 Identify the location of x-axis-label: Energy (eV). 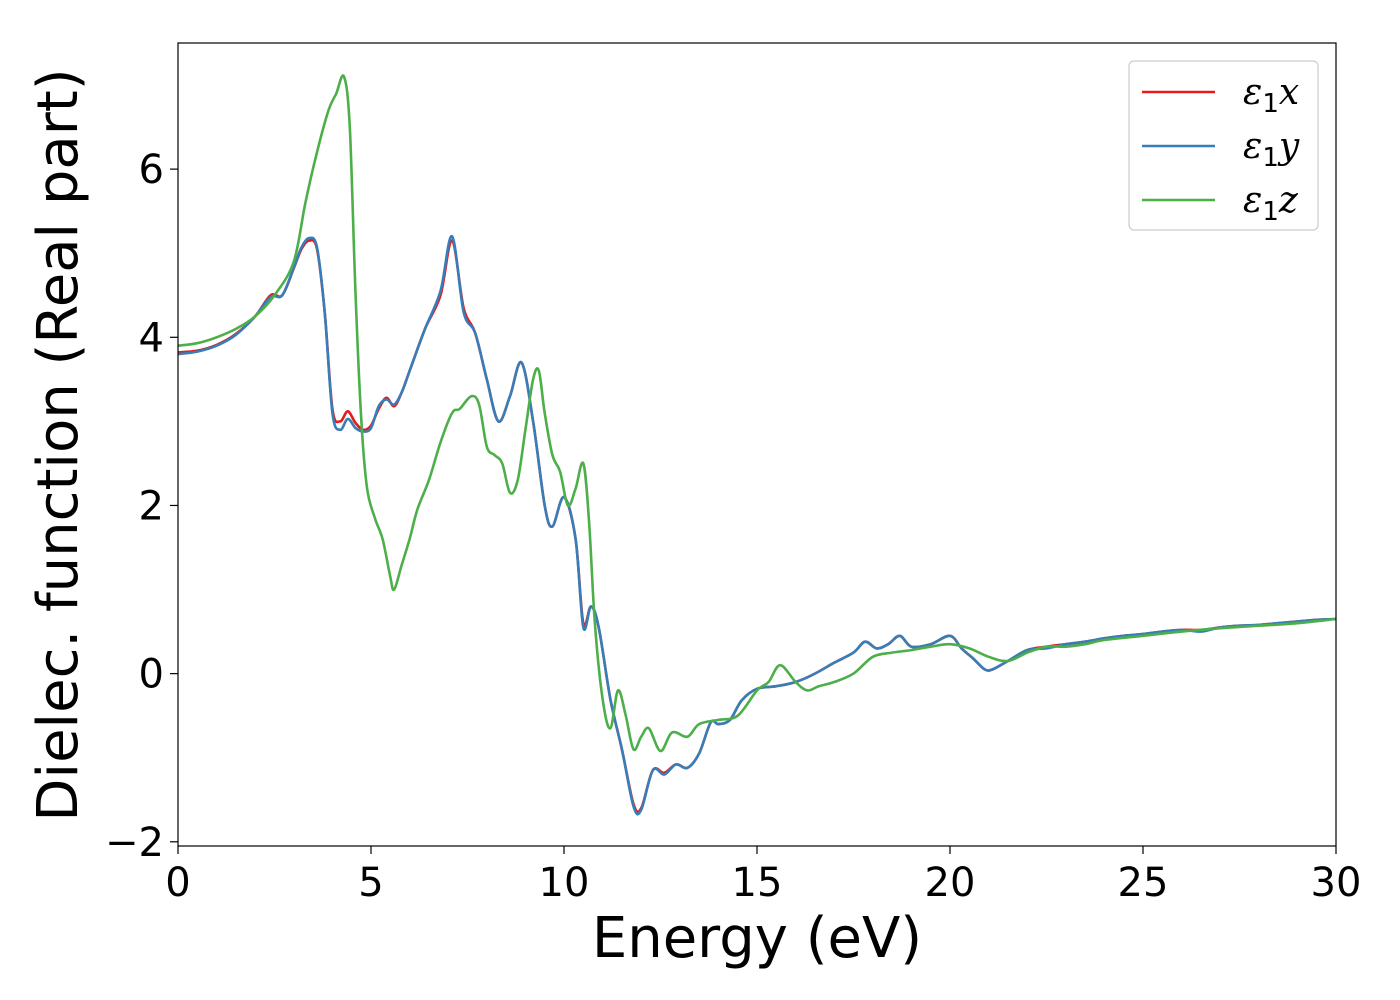
(757, 938).